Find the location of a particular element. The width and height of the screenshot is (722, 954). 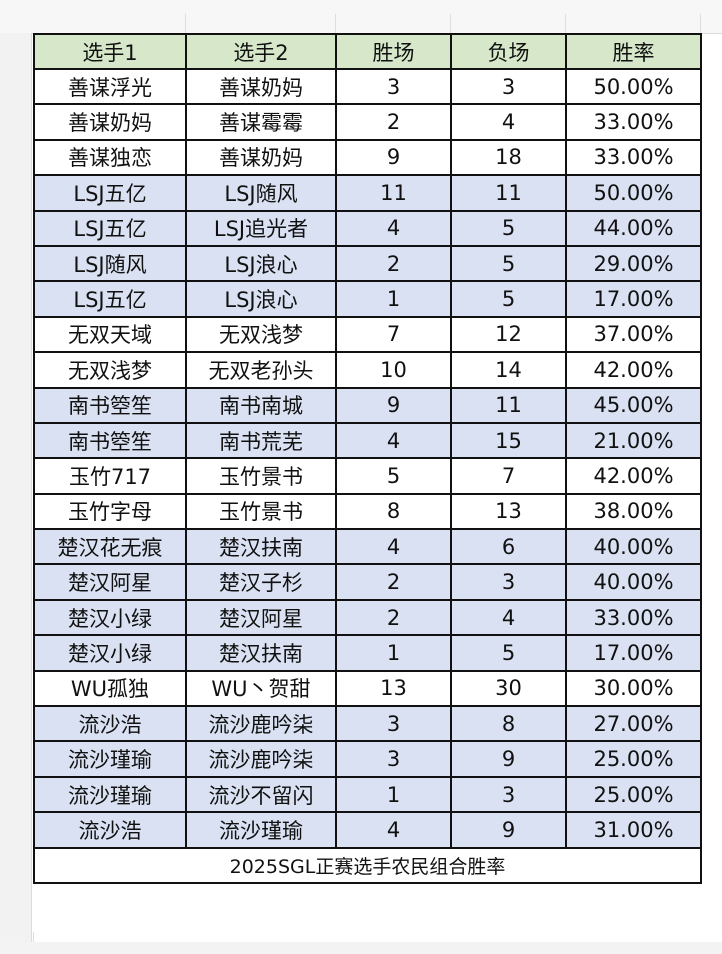

table-caption: 2025SGL正赛选手农民组合胜率 is located at coordinates (367, 865).